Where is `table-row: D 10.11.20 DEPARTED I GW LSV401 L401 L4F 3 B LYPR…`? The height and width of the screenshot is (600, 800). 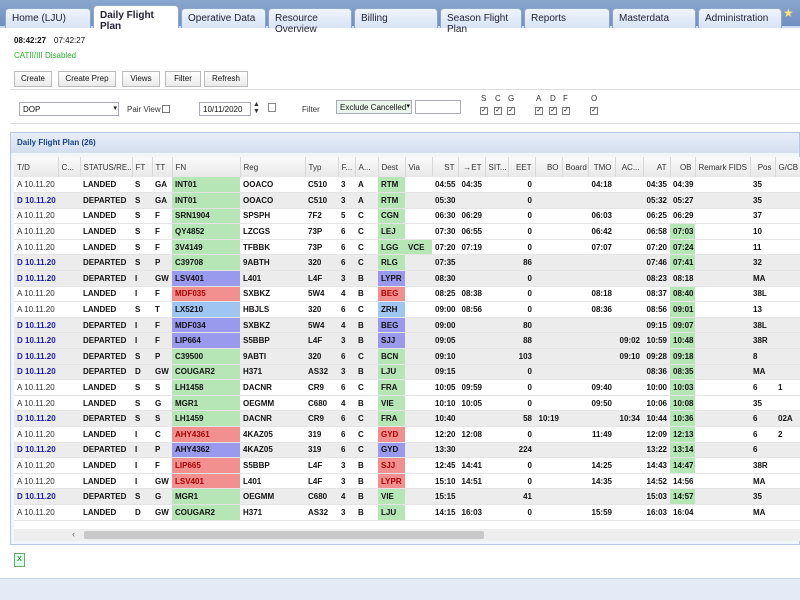
table-row: D 10.11.20 DEPARTED I GW LSV401 L401 L4F 3 B LYPR… is located at coordinates (407, 278).